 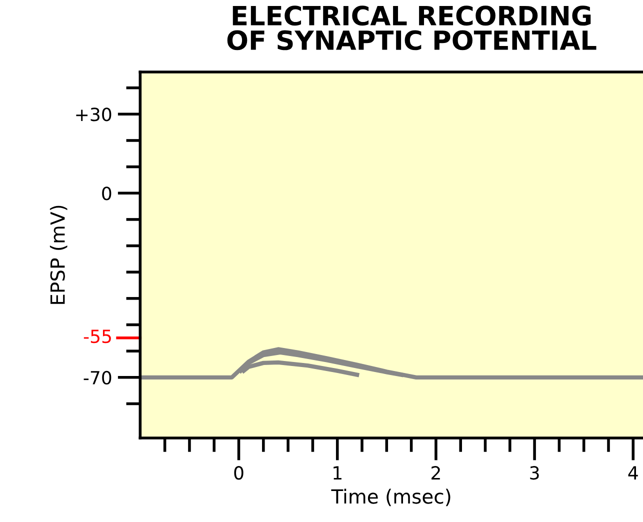 What do you see at coordinates (411, 28) in the screenshot?
I see `chart-title: ELECTRICAL RECORDING OF SYNAPTIC POTENTIAL` at bounding box center [411, 28].